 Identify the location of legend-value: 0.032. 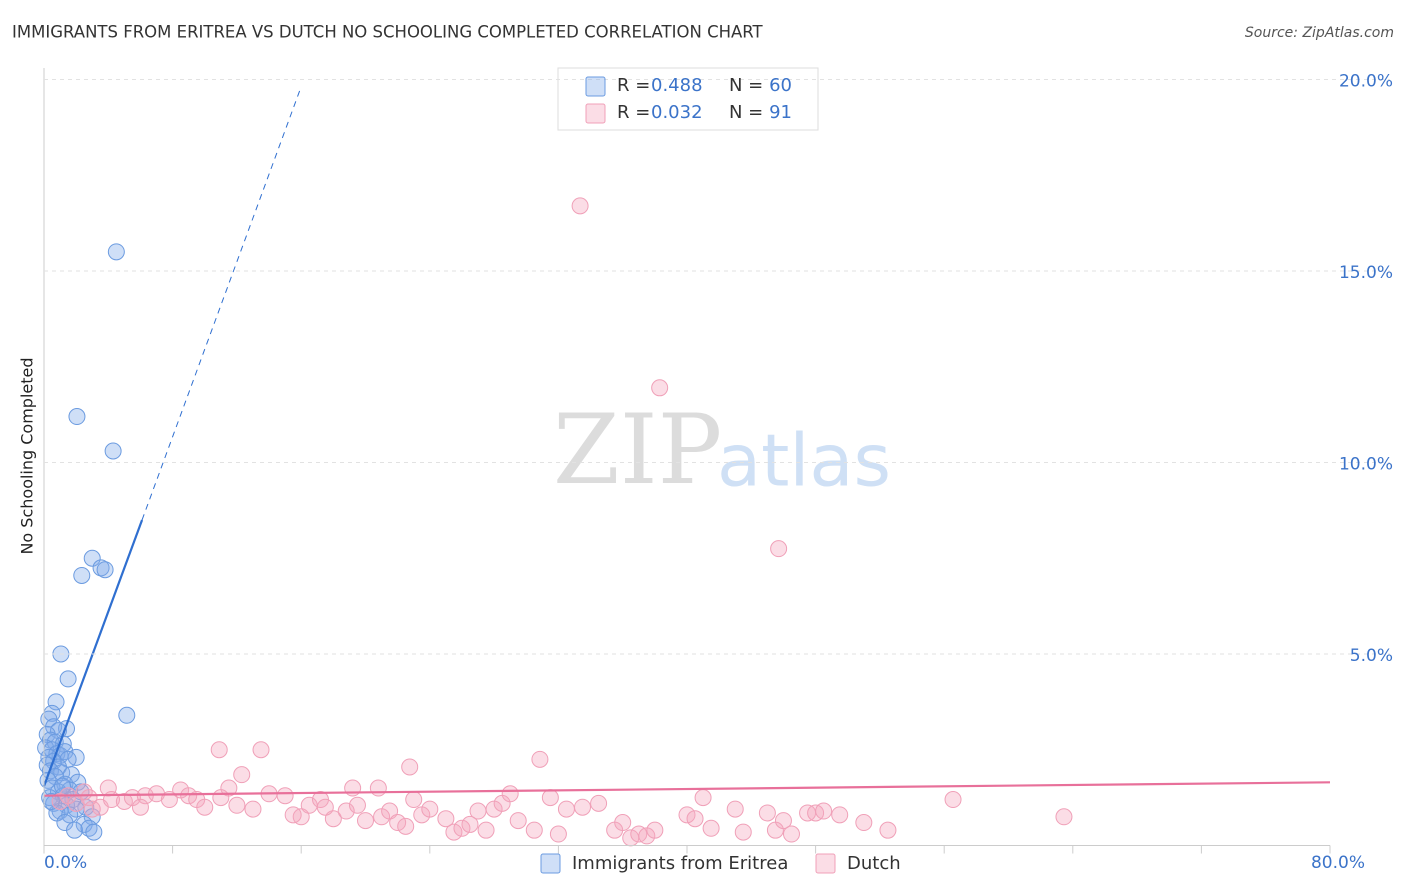
(677, 112).